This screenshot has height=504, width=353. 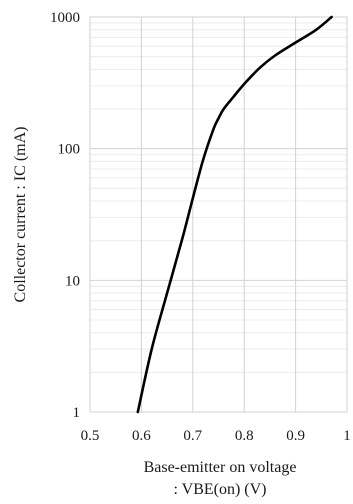 What do you see at coordinates (192, 436) in the screenshot?
I see `x-tick-label: 0.7` at bounding box center [192, 436].